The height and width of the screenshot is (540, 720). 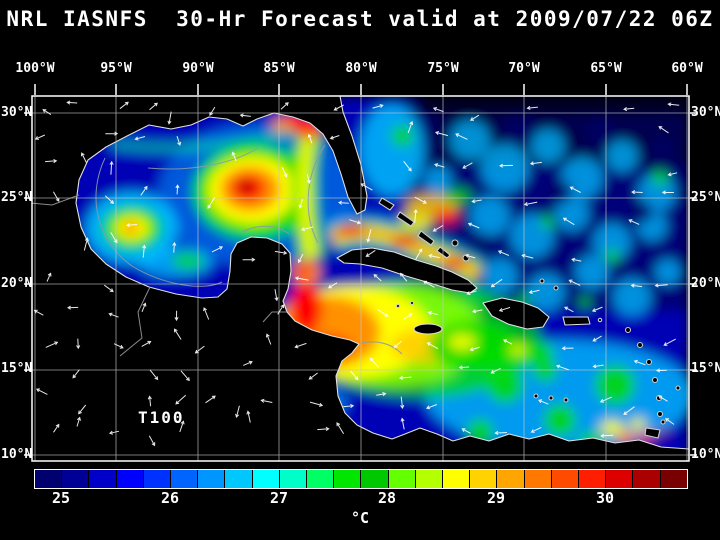 What do you see at coordinates (35, 68) in the screenshot?
I see `lon-label-100w: 100°W` at bounding box center [35, 68].